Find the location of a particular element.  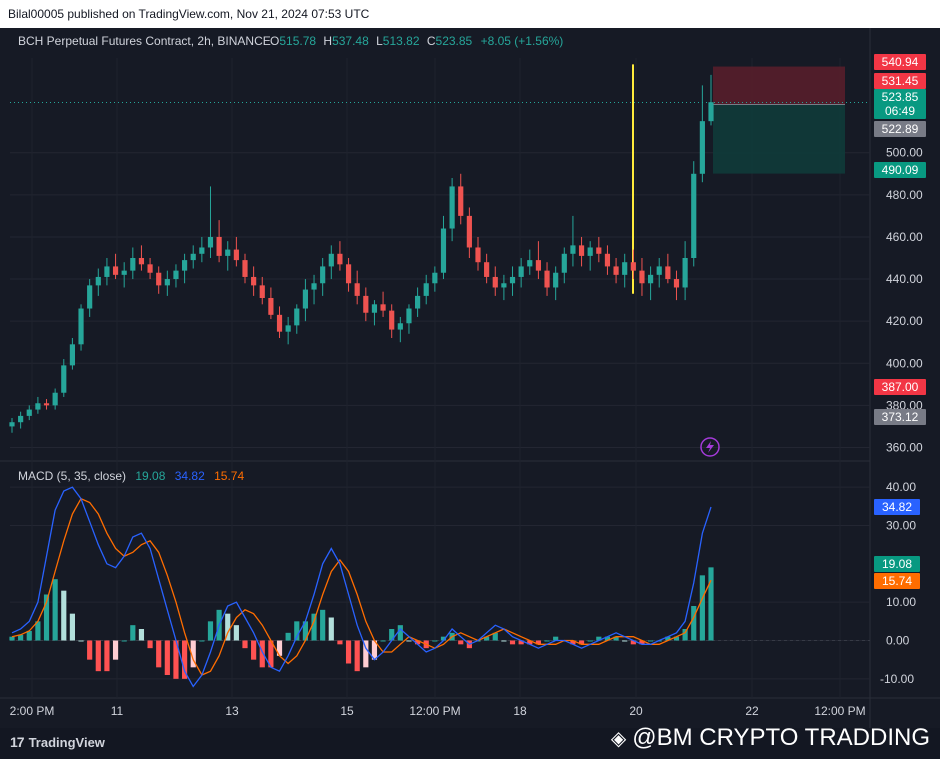

price-tag-label: 523.85 is located at coordinates (900, 97).